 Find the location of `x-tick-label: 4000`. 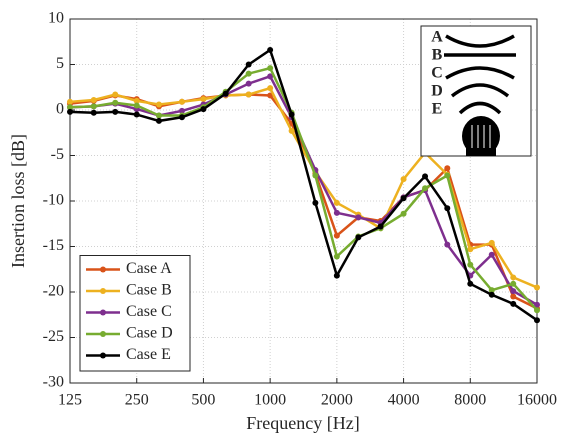

x-tick-label: 4000 is located at coordinates (404, 400).